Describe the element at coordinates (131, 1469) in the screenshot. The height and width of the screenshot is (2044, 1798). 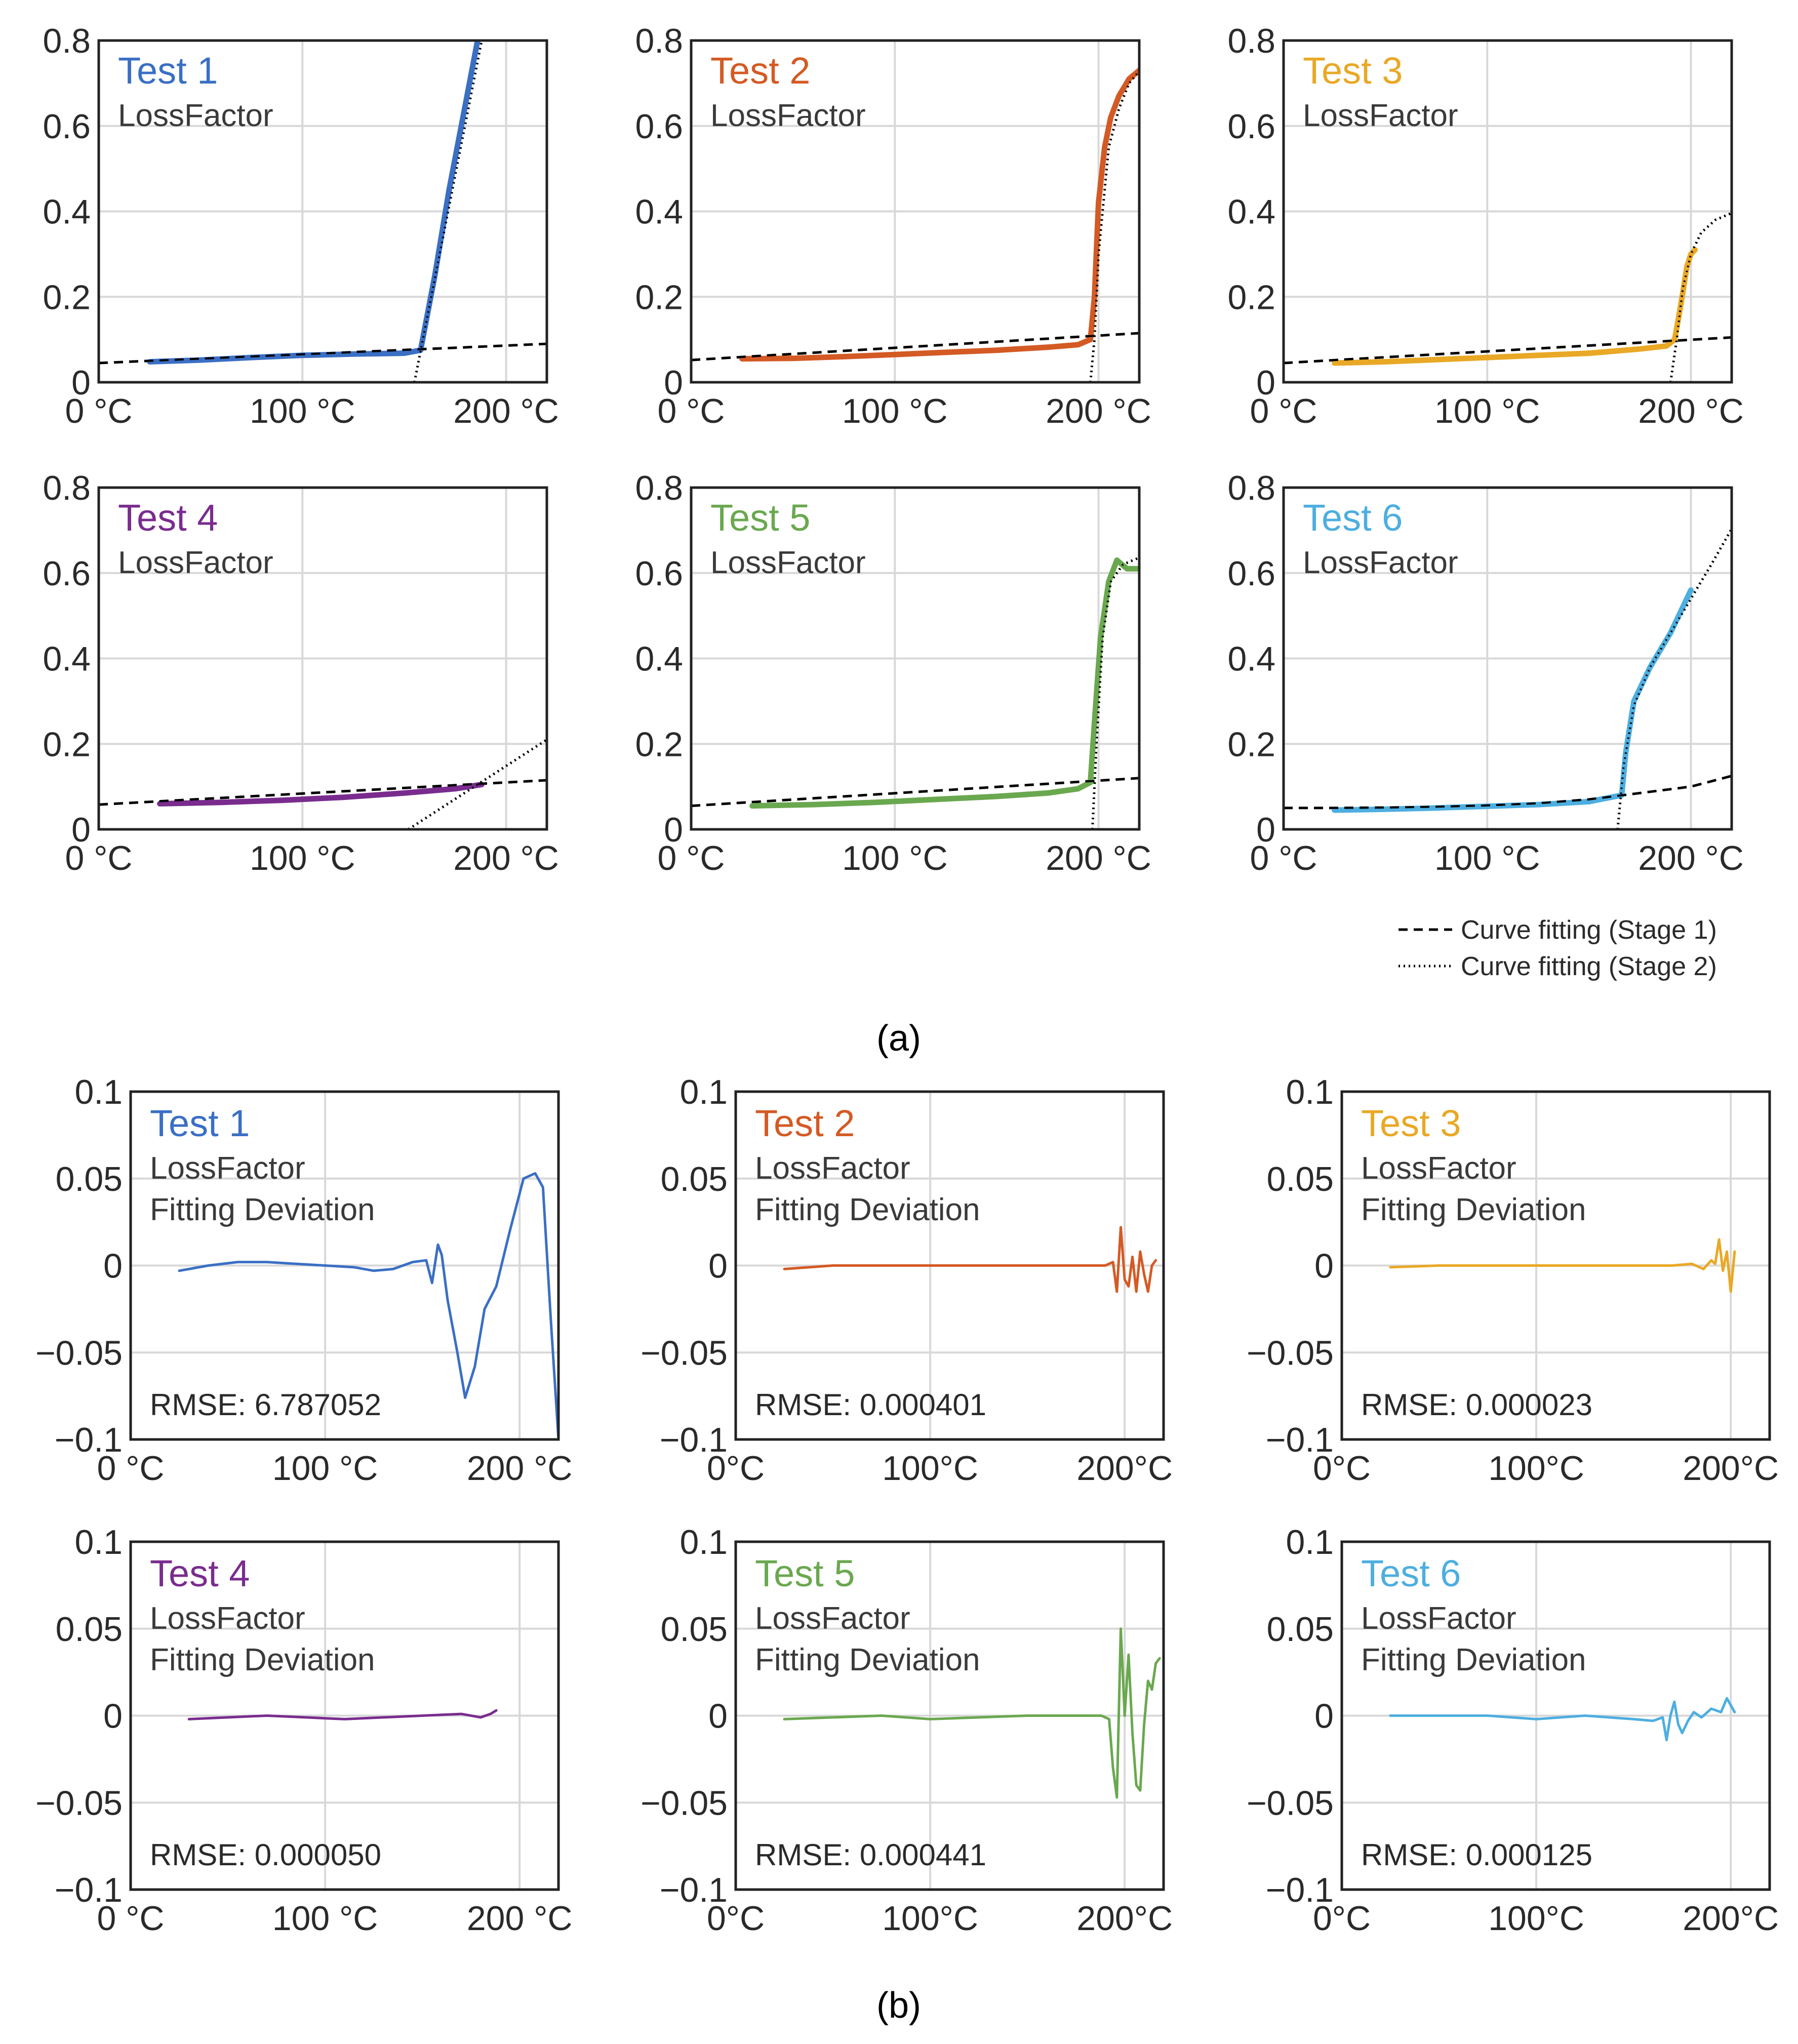
I see `x-tick-label: 0 °C` at that location.